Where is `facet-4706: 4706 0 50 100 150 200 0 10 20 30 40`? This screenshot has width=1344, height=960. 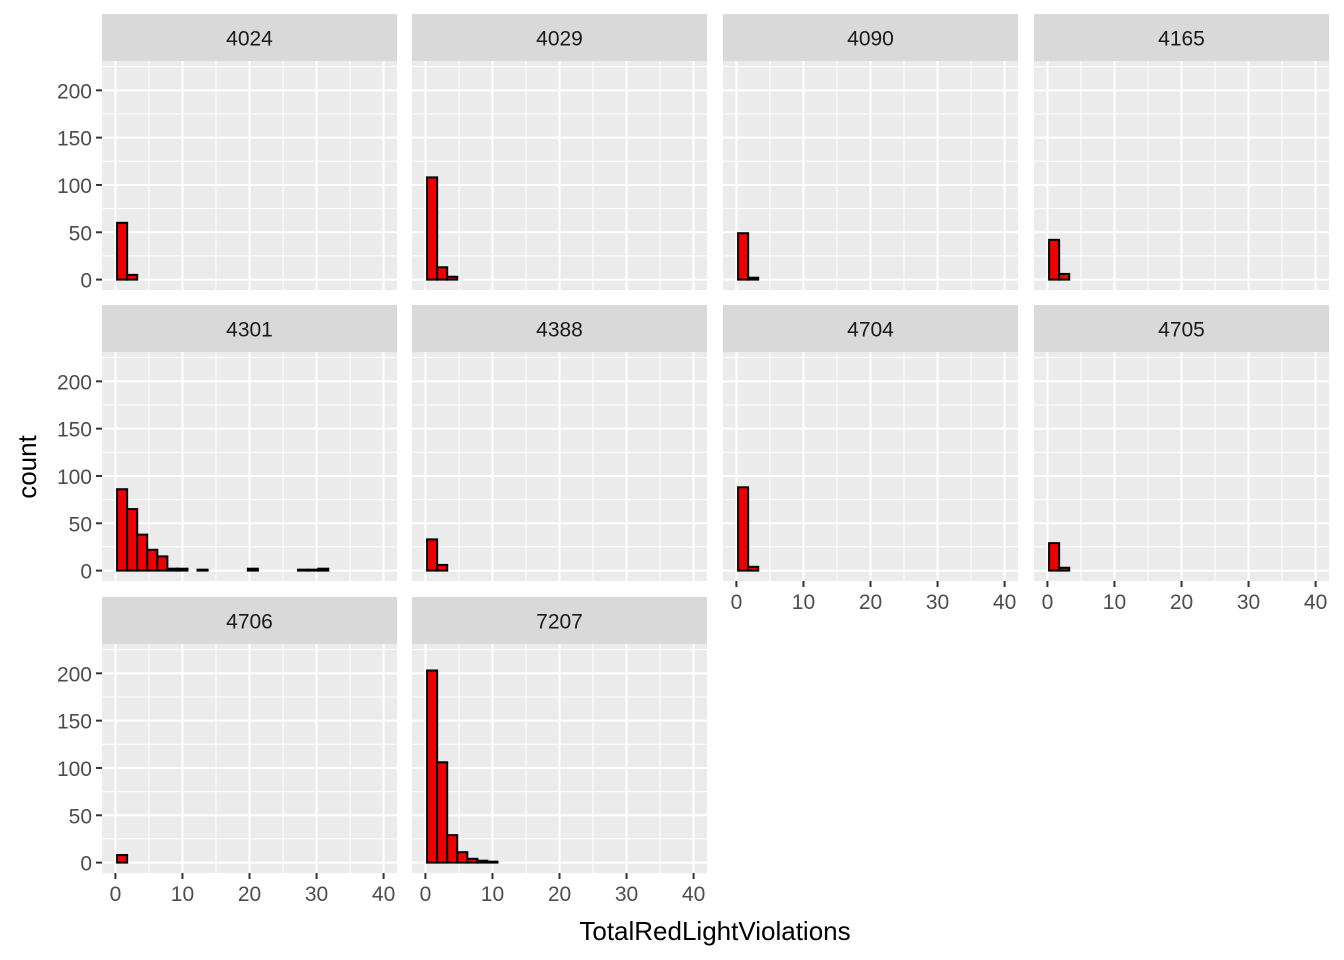
facet-4706: 4706 0 50 100 150 200 0 10 20 30 40 is located at coordinates (227, 751).